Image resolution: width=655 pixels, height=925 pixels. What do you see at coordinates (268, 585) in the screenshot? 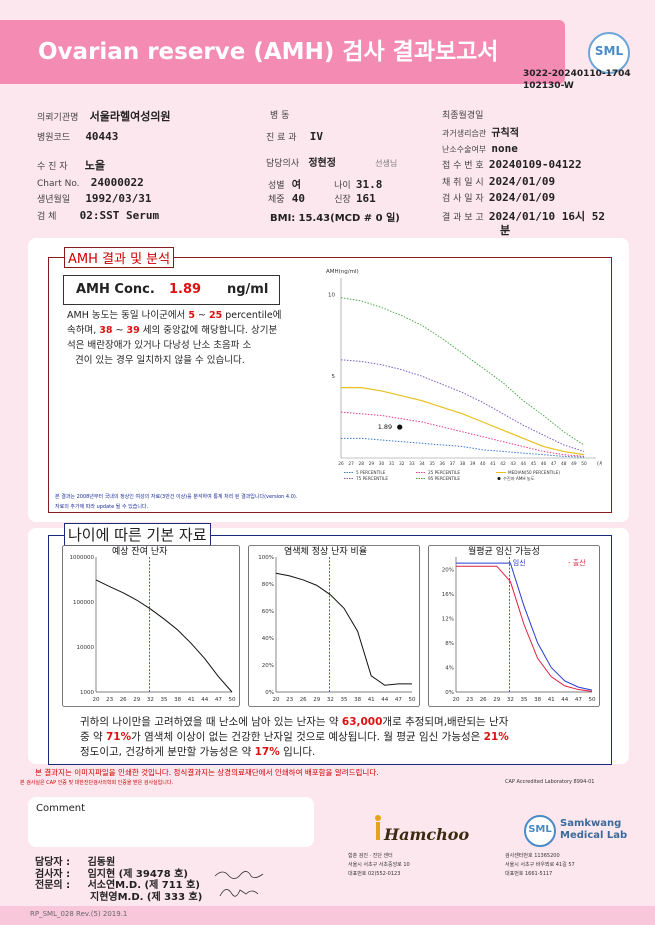
I see `chart2-ytick: 80%` at bounding box center [268, 585].